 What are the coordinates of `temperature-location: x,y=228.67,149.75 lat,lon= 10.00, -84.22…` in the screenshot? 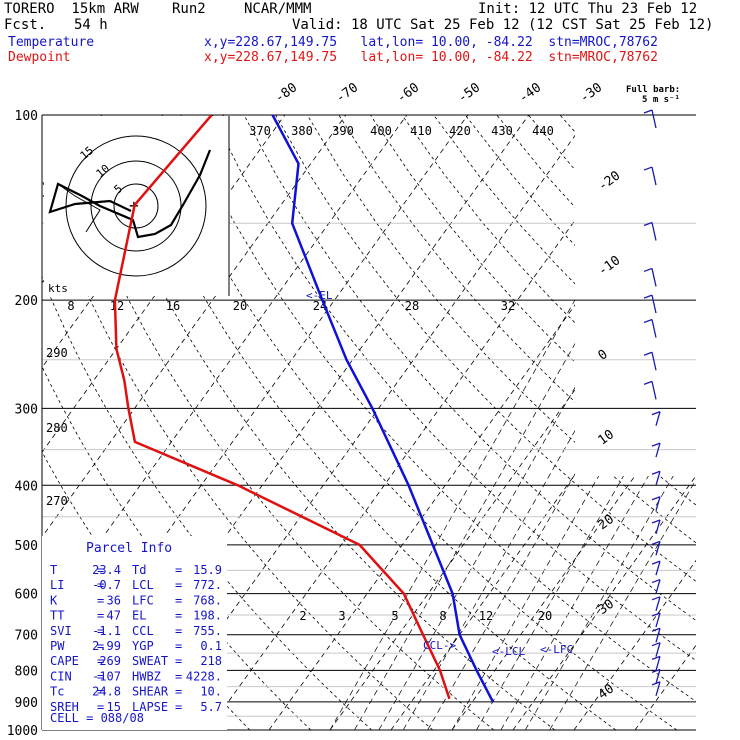 It's located at (431, 42).